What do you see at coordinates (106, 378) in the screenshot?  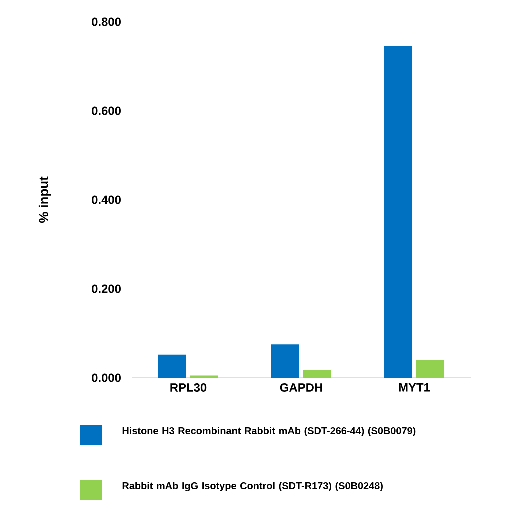 I see `y-tick-label: 0.000` at bounding box center [106, 378].